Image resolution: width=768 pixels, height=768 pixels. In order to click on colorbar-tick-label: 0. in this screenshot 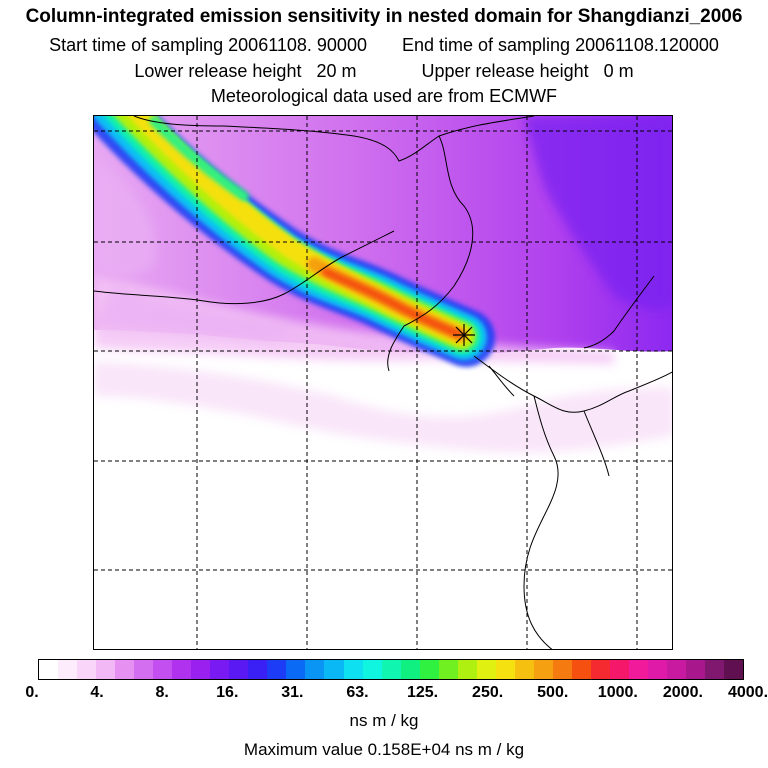, I will do `click(32, 692)`.